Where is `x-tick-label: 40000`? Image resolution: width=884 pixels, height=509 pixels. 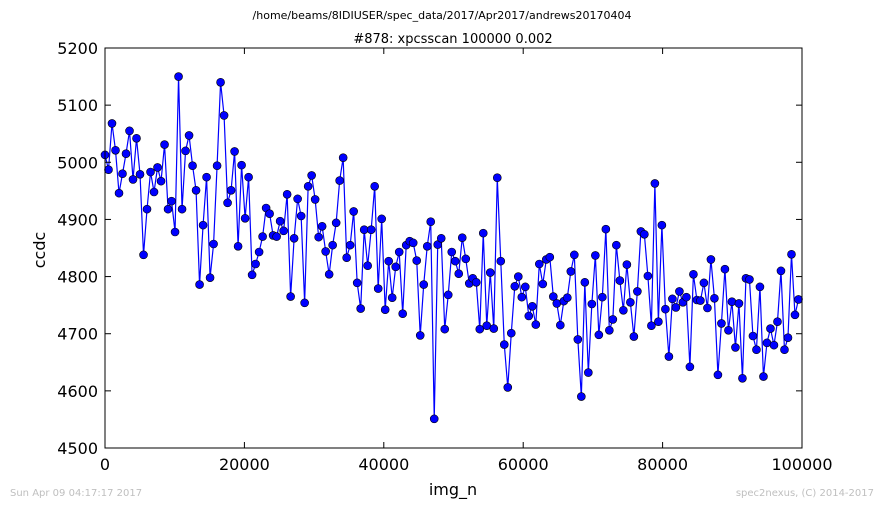 x-tick-label: 40000 is located at coordinates (383, 464).